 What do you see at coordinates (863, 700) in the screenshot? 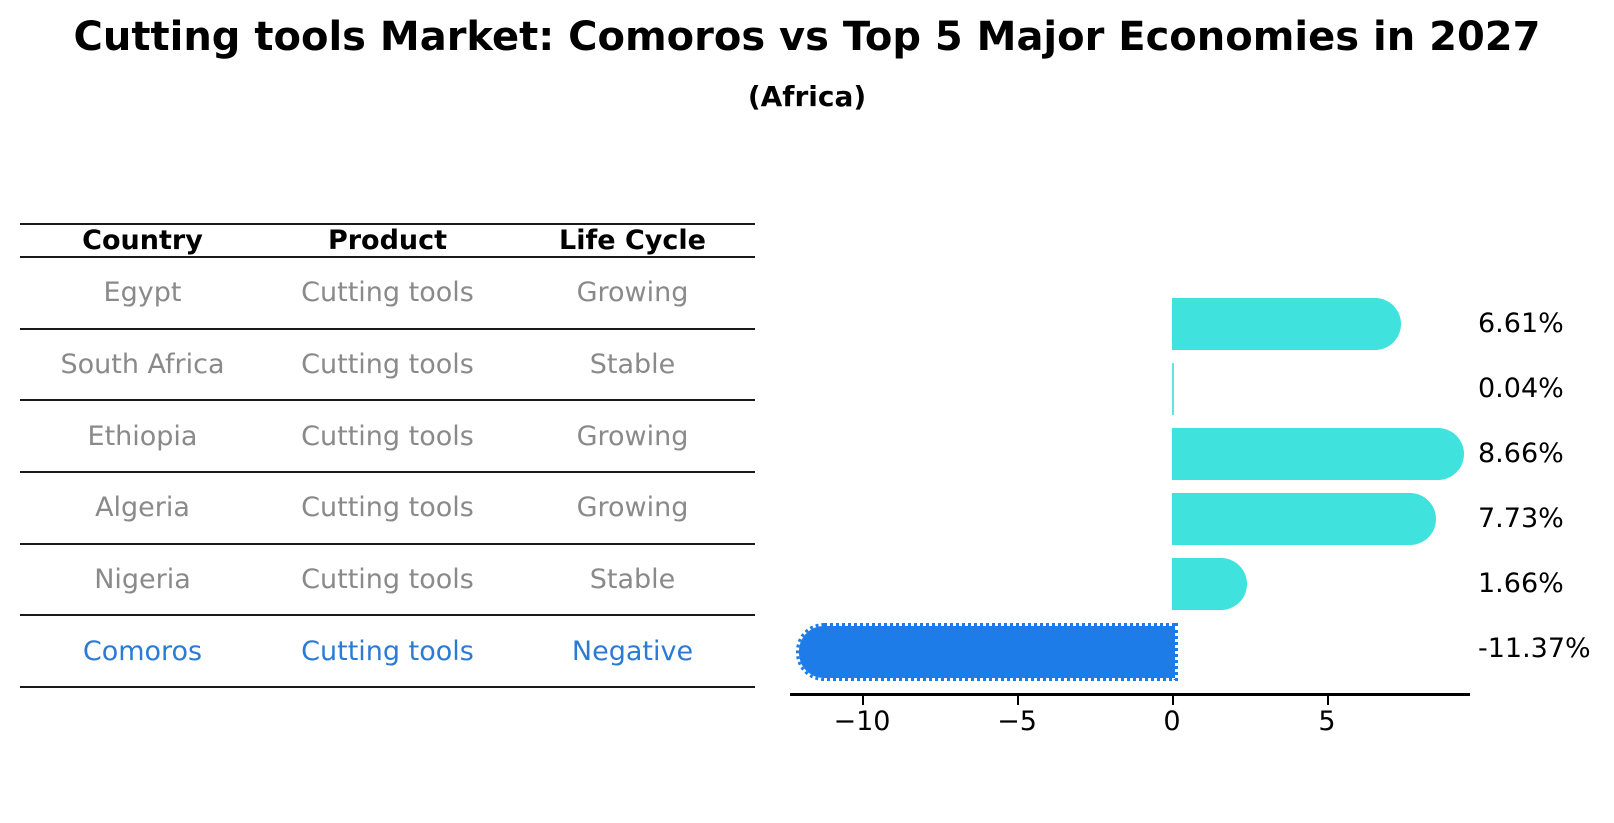
I see `x-axis-tick--10` at bounding box center [863, 700].